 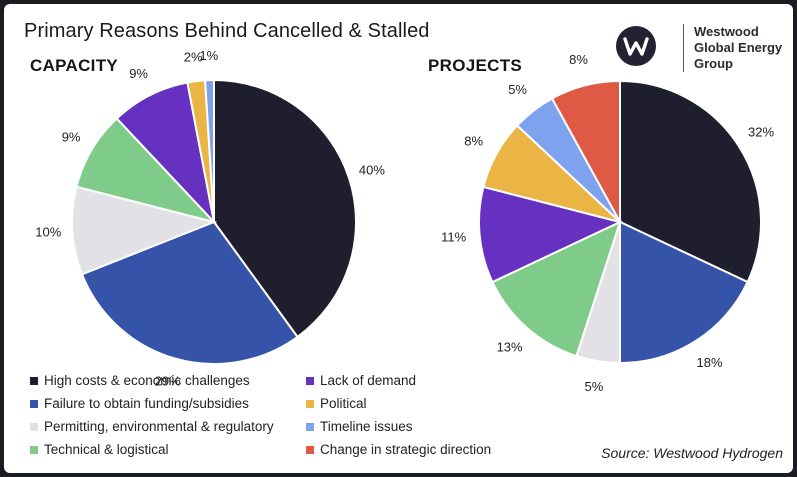 What do you see at coordinates (761, 132) in the screenshot?
I see `projects-slice-label-0: 32%` at bounding box center [761, 132].